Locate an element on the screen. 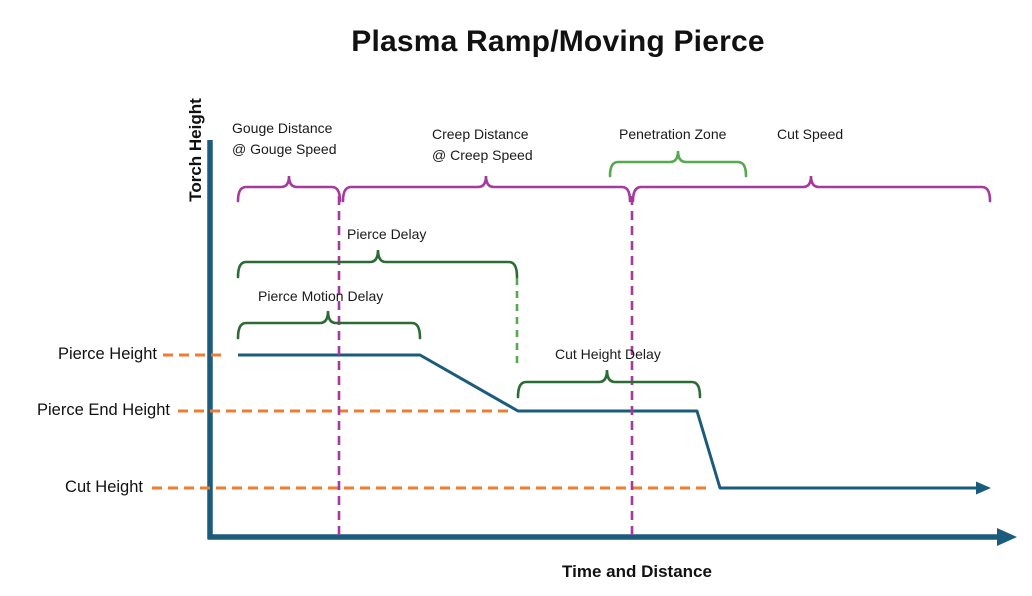  gouge-distance-line1: Gouge Distance is located at coordinates (282, 128).